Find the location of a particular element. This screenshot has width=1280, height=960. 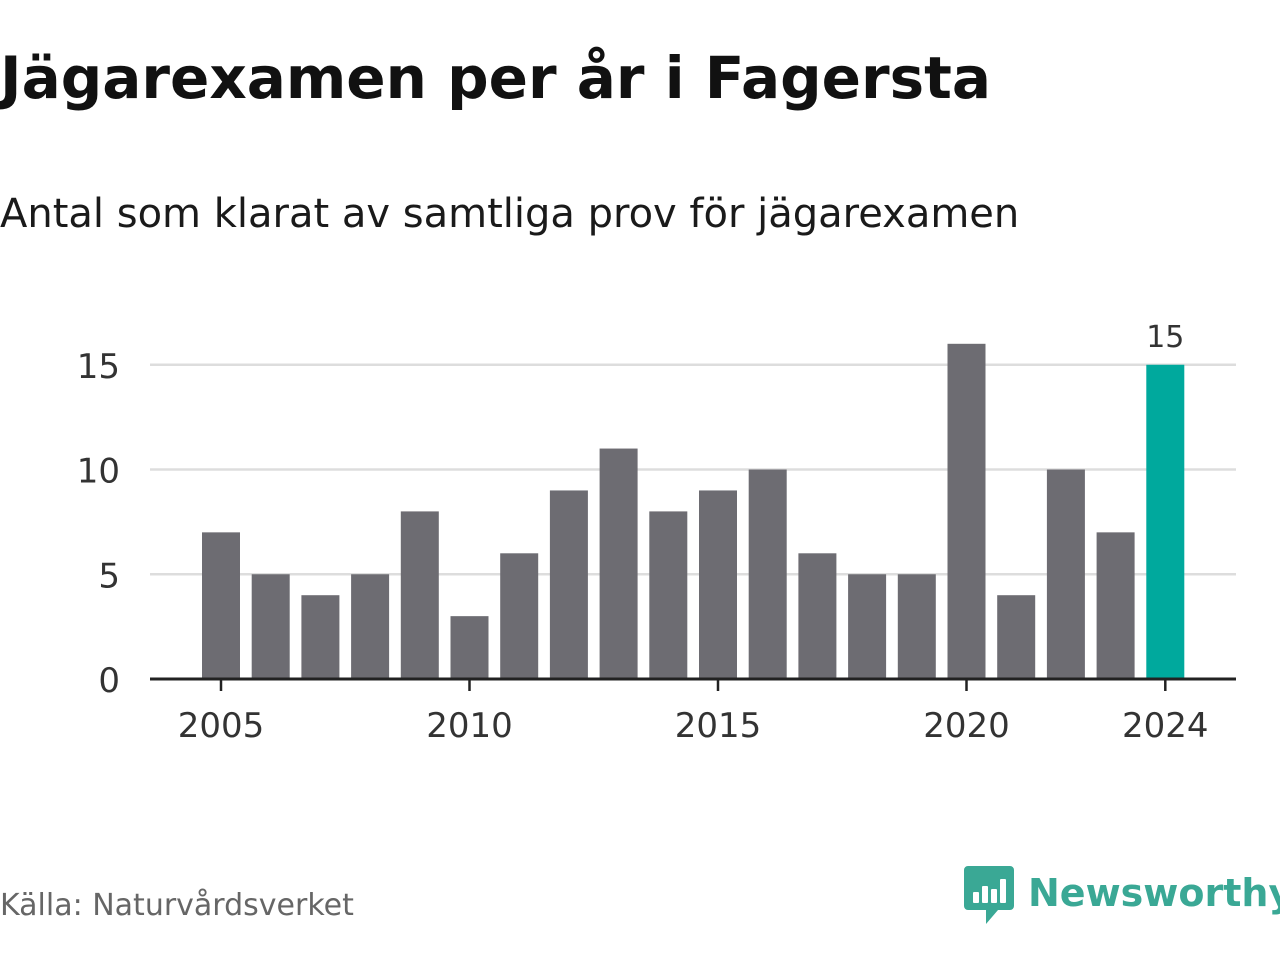

bar-2020 is located at coordinates (966, 511).